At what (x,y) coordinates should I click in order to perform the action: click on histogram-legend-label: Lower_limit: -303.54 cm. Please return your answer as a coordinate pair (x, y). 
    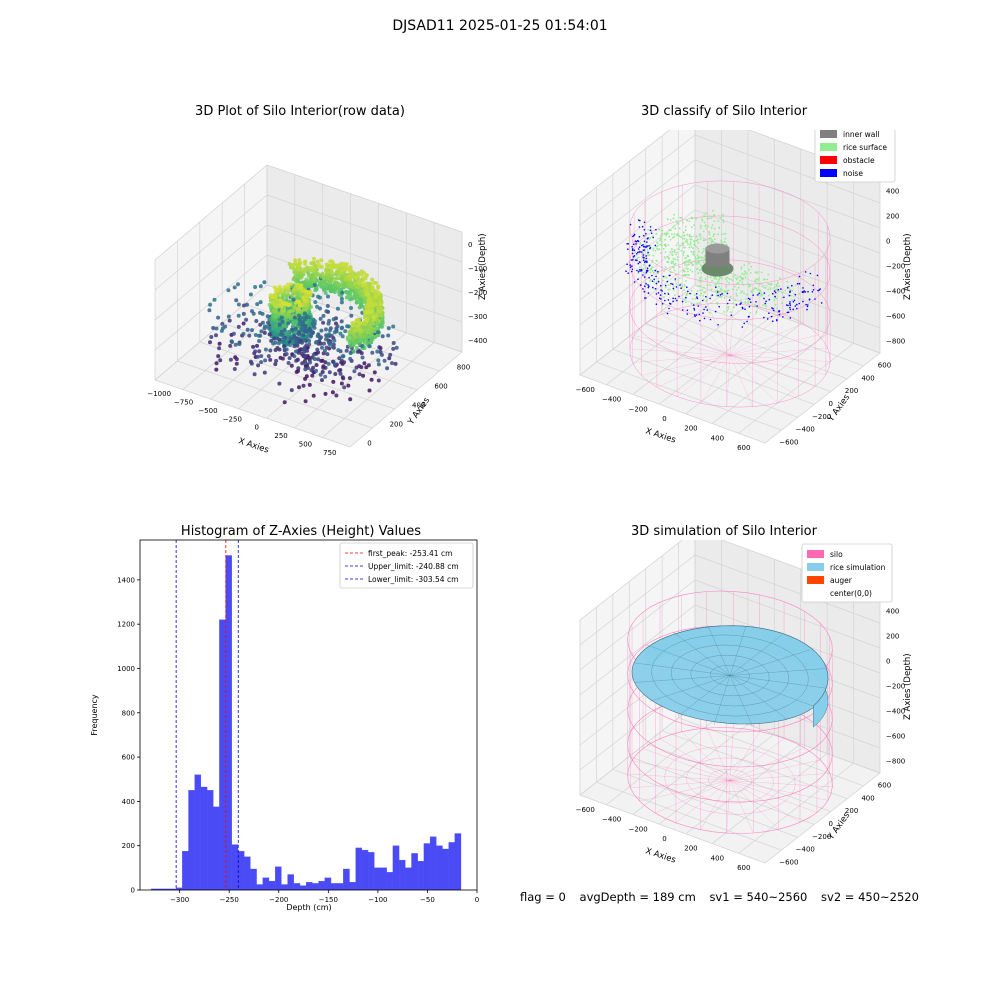
    Looking at the image, I should click on (413, 579).